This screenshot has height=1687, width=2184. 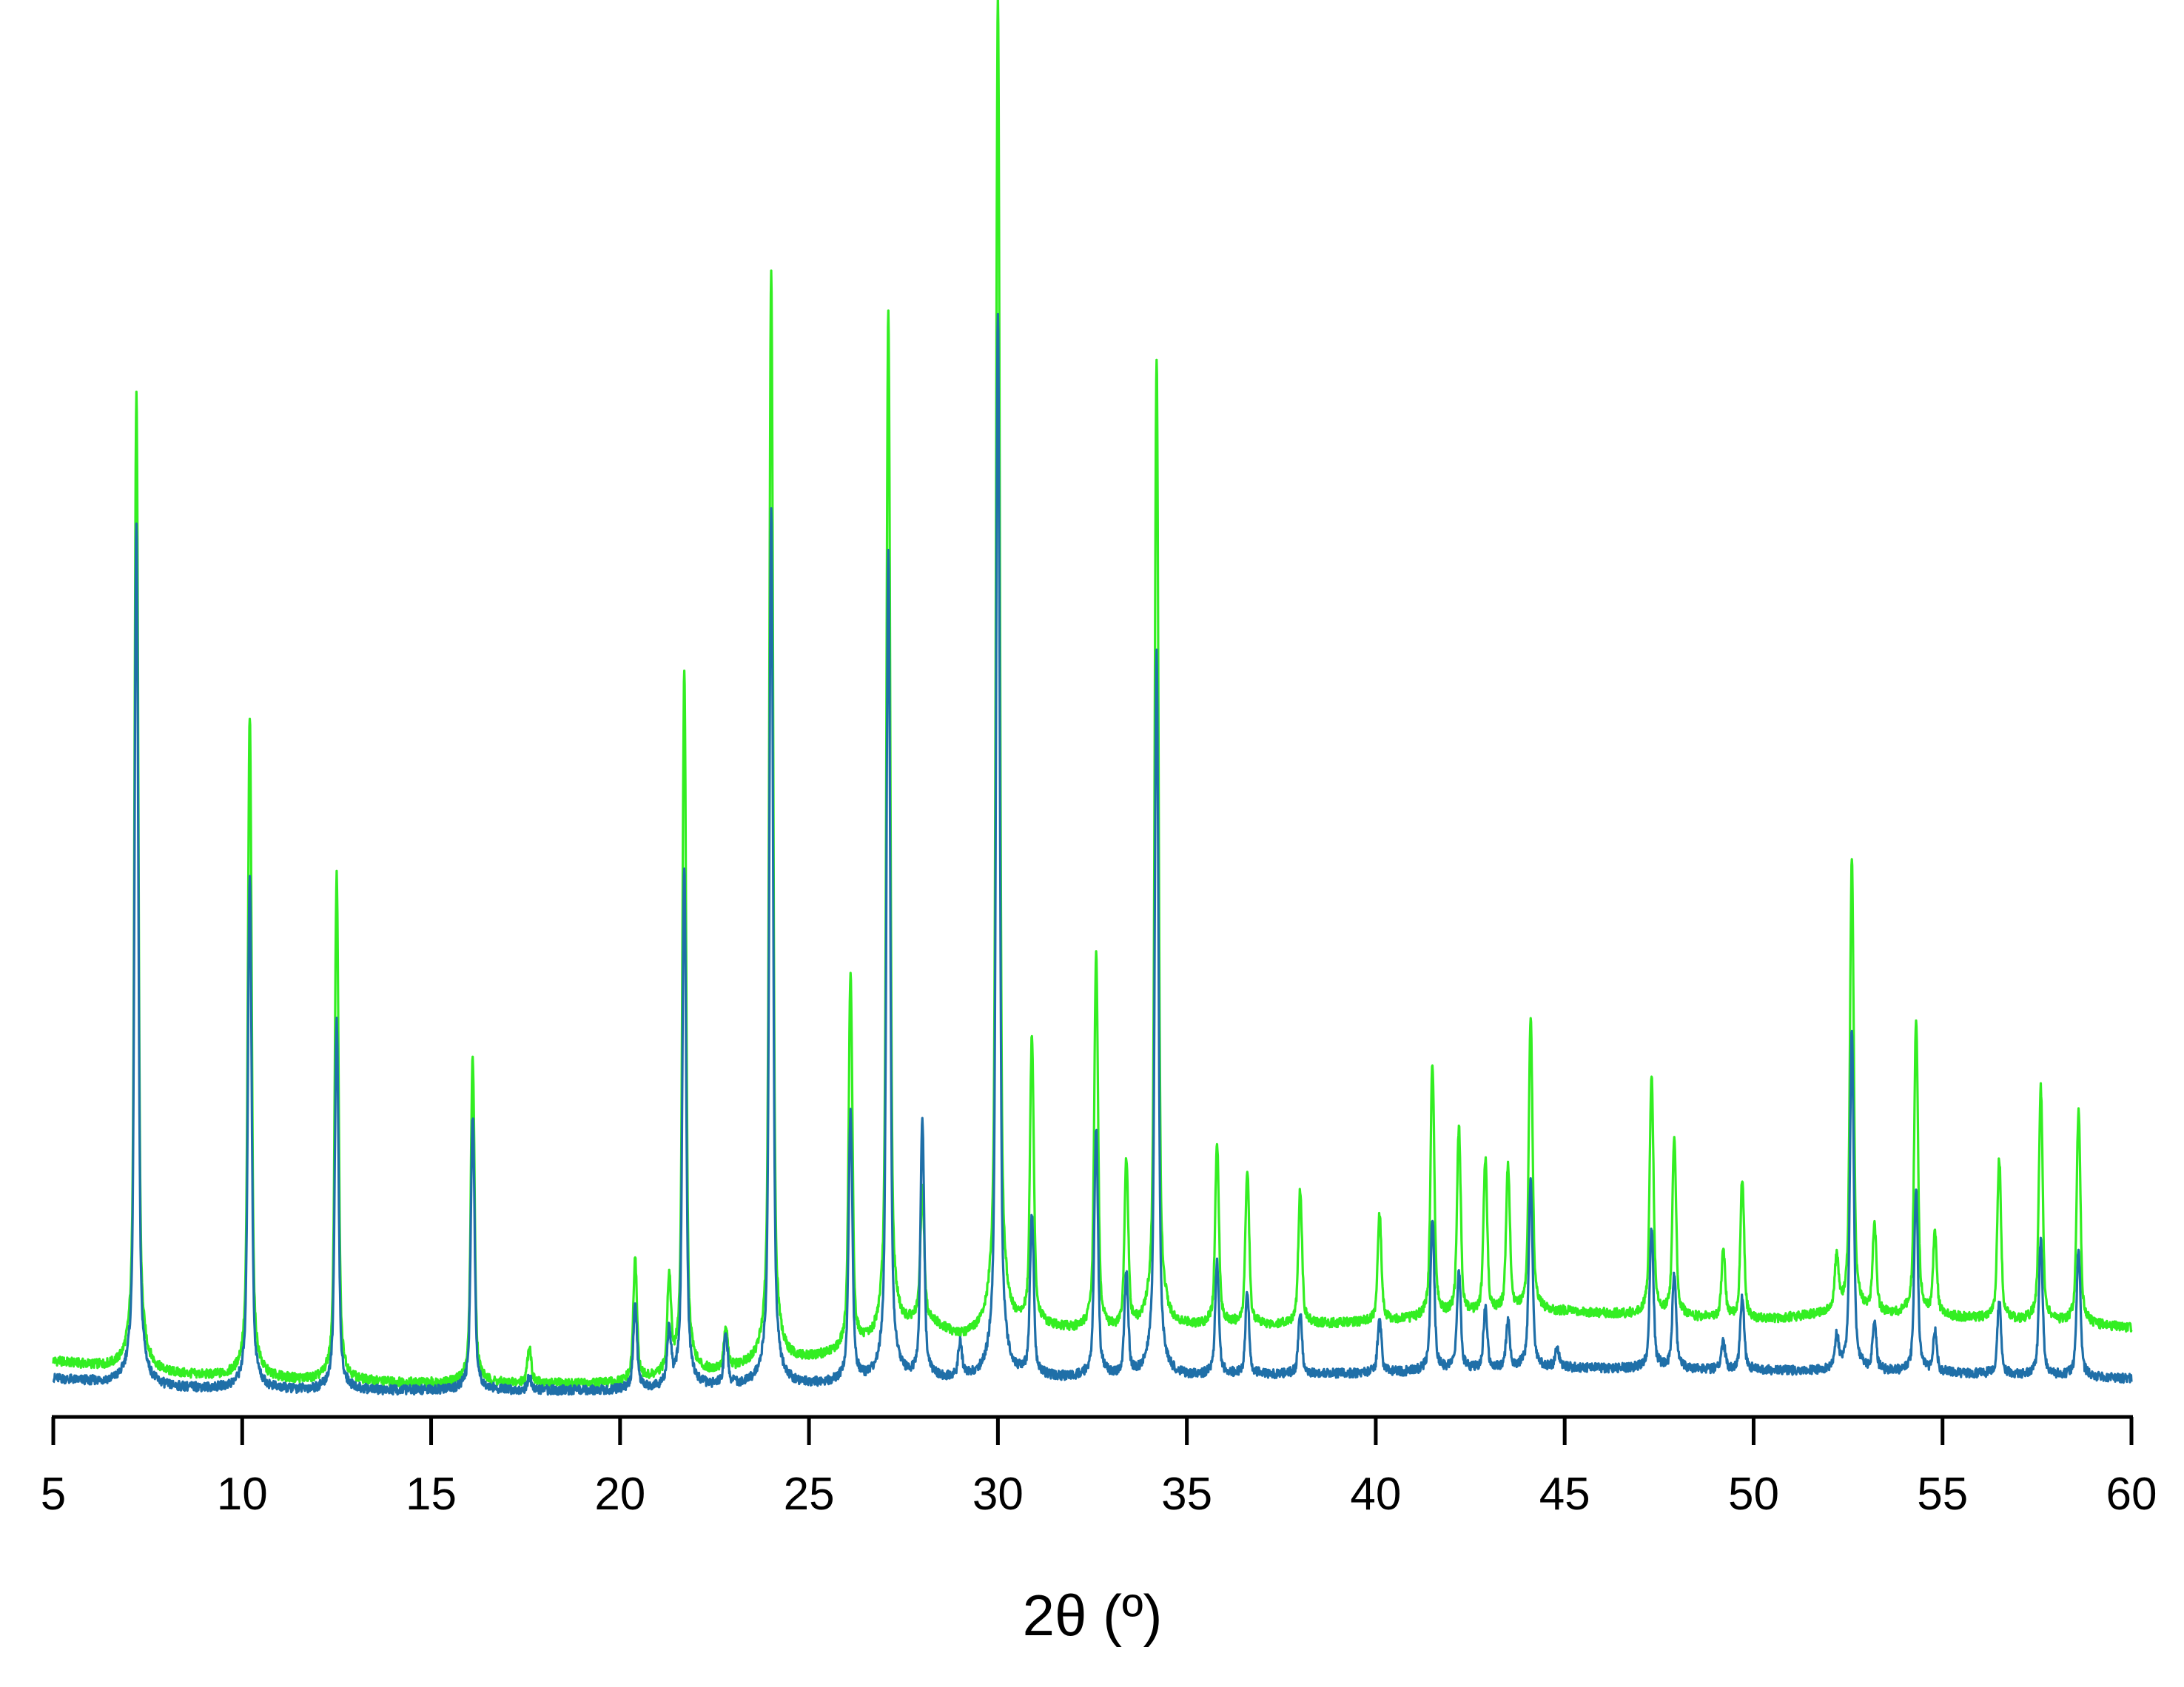 What do you see at coordinates (619, 1494) in the screenshot?
I see `x-tick-label: 20` at bounding box center [619, 1494].